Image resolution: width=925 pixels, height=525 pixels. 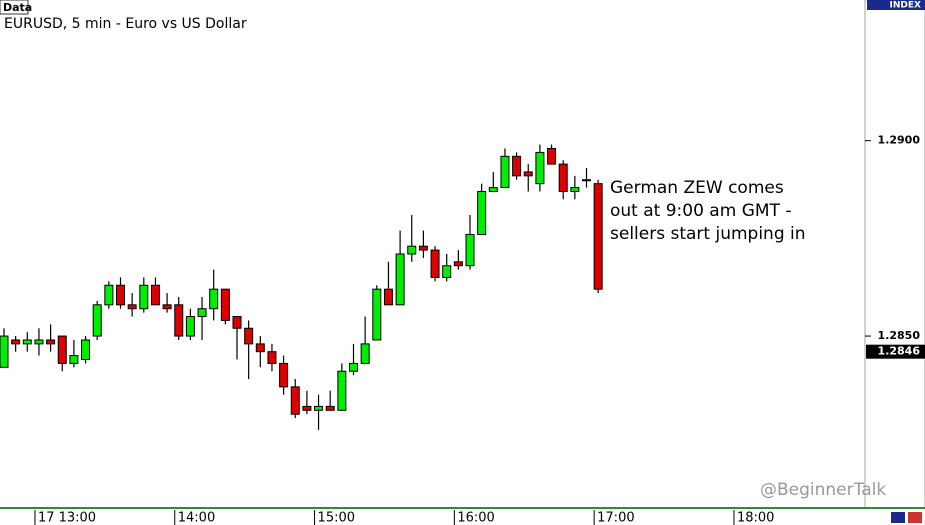 I want to click on y-tick-label: 1.2850, so click(x=899, y=335).